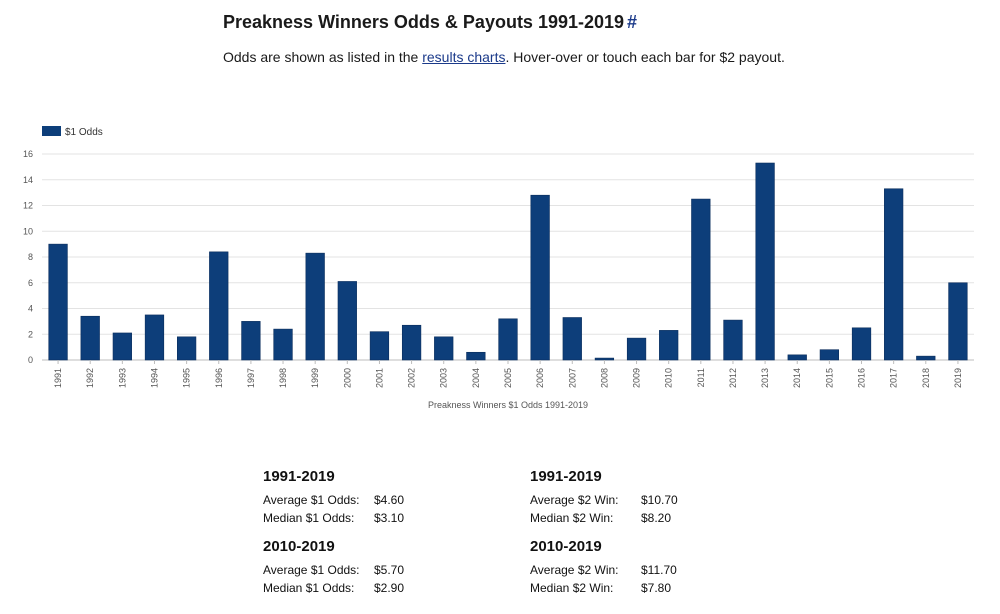  Describe the element at coordinates (315, 306) in the screenshot. I see `bar-1999` at that location.